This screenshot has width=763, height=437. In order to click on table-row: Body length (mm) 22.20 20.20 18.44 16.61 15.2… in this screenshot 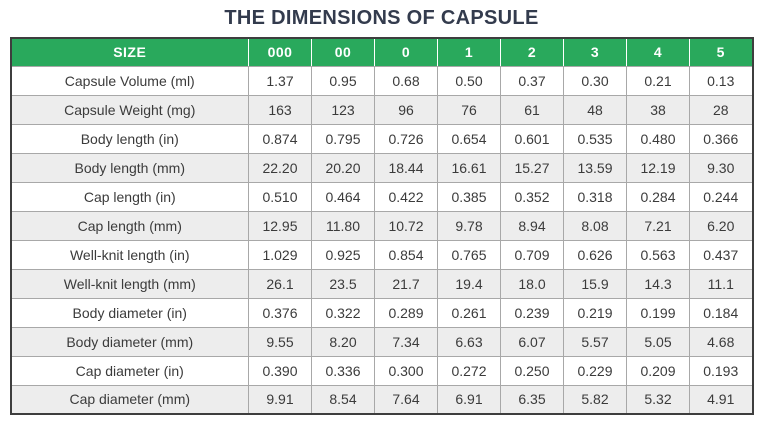, I will do `click(381, 167)`.